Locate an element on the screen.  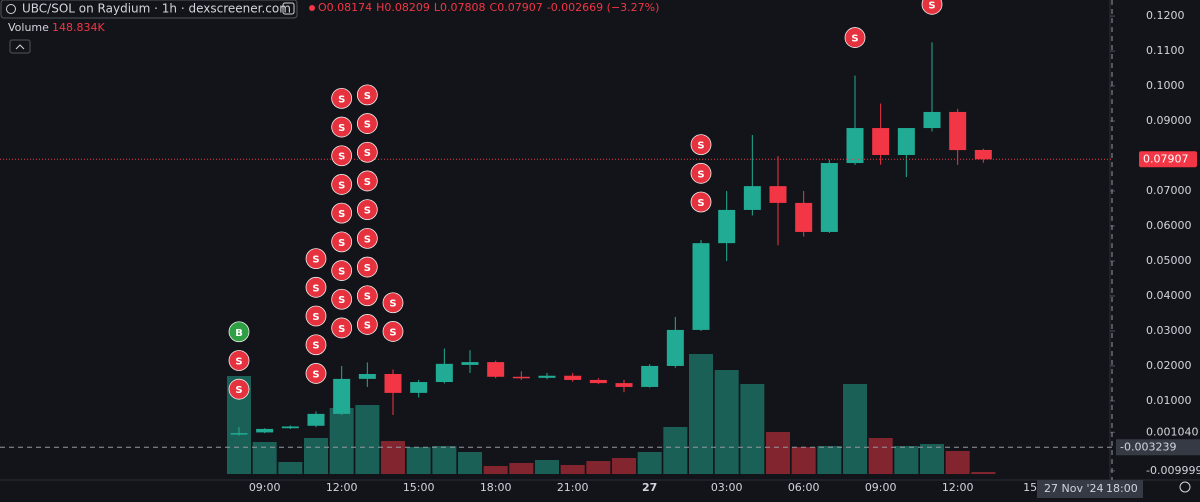
y-tick-label: 0.06000 is located at coordinates (1169, 225).